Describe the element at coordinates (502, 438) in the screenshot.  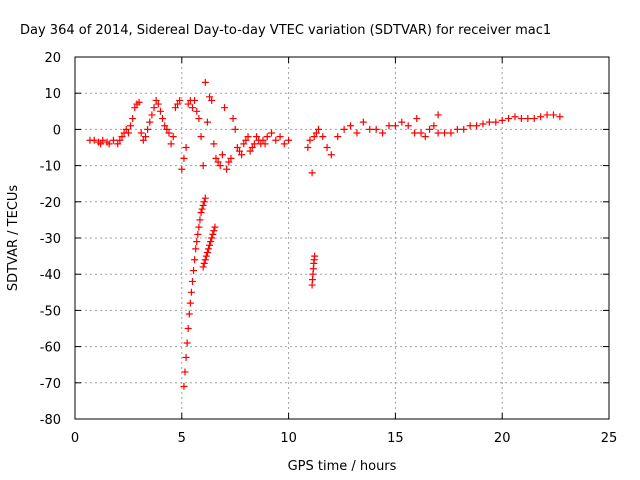
I see `x-tick-label: 20` at that location.